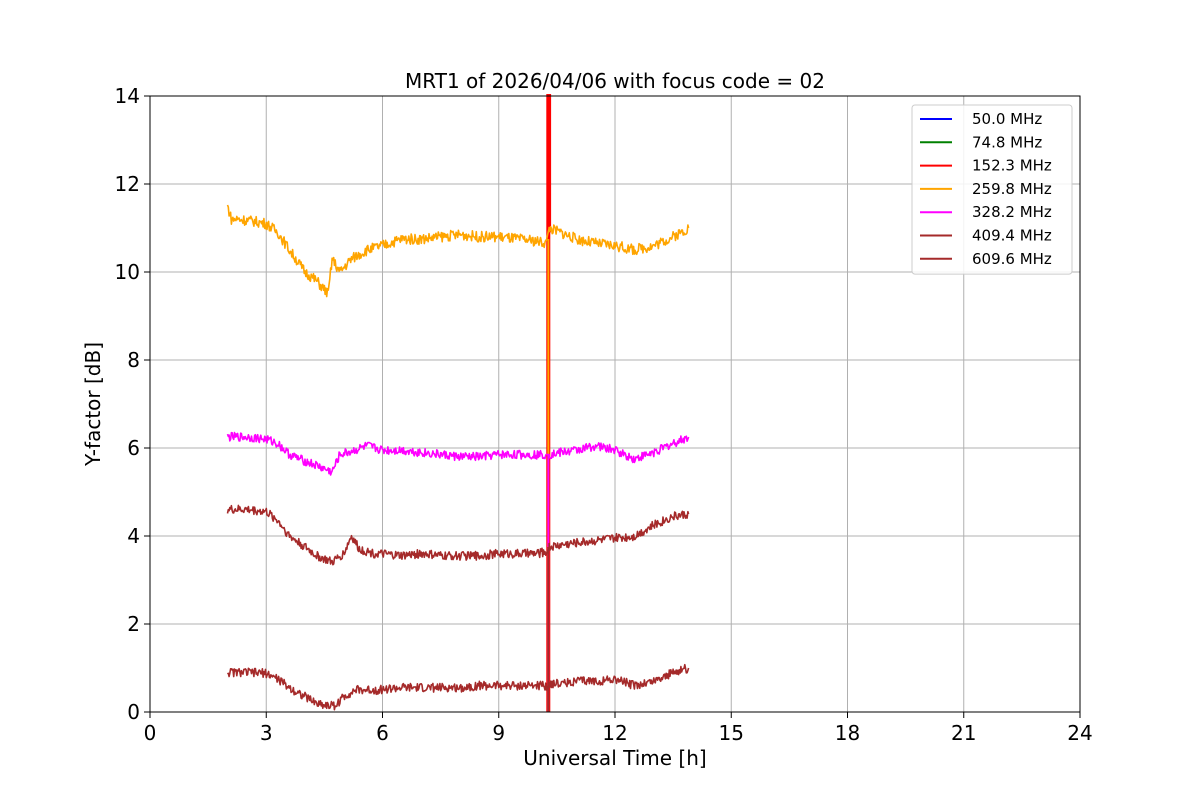 The width and height of the screenshot is (1200, 800). I want to click on y-tick-label: 6, so click(133, 448).